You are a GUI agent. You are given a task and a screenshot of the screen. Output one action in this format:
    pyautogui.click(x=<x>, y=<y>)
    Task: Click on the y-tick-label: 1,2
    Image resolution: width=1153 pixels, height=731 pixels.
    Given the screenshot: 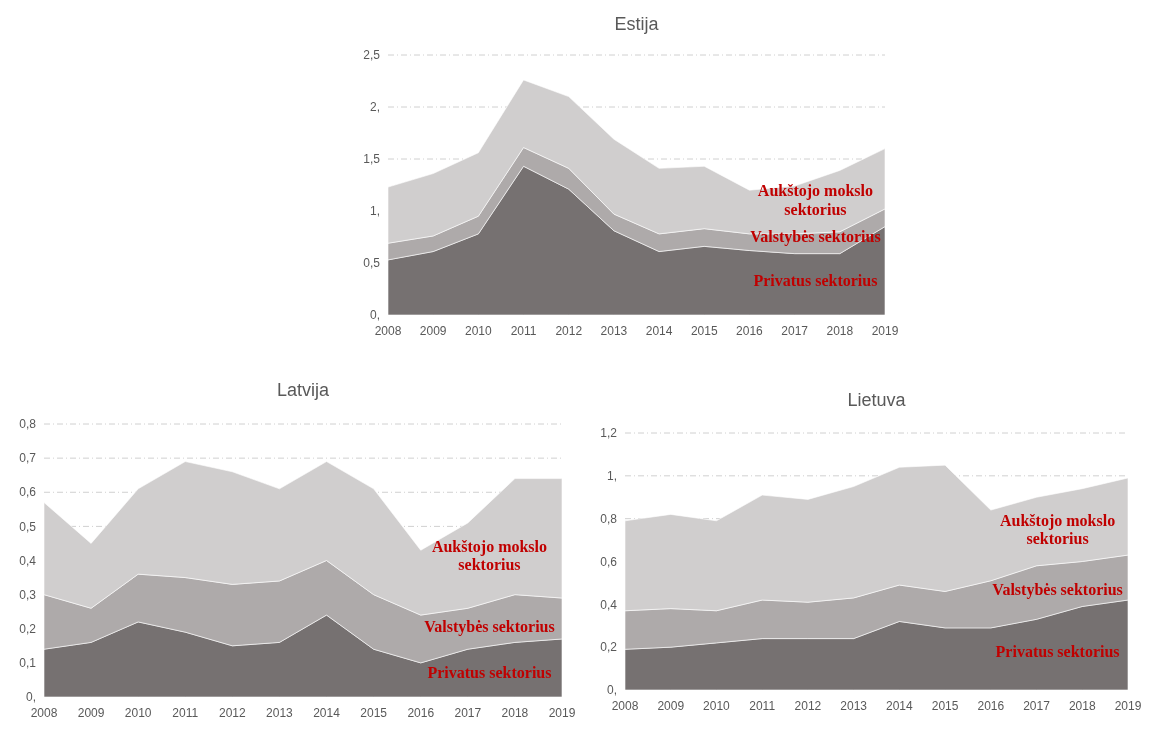 What is the action you would take?
    pyautogui.click(x=609, y=433)
    